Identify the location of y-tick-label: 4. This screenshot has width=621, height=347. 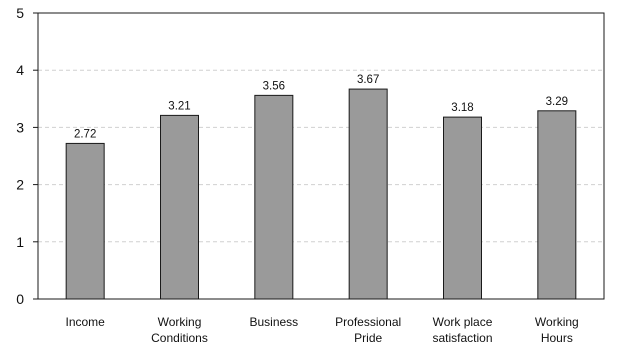
(20, 70).